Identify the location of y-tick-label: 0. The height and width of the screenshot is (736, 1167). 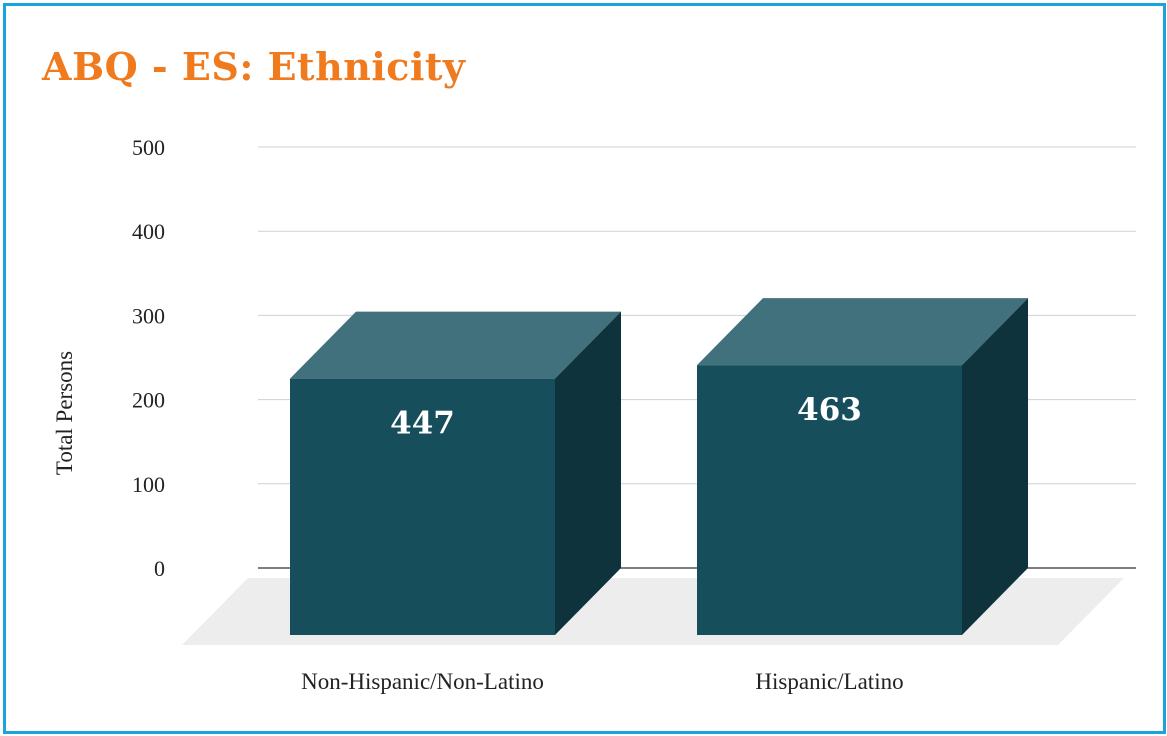
(159, 568).